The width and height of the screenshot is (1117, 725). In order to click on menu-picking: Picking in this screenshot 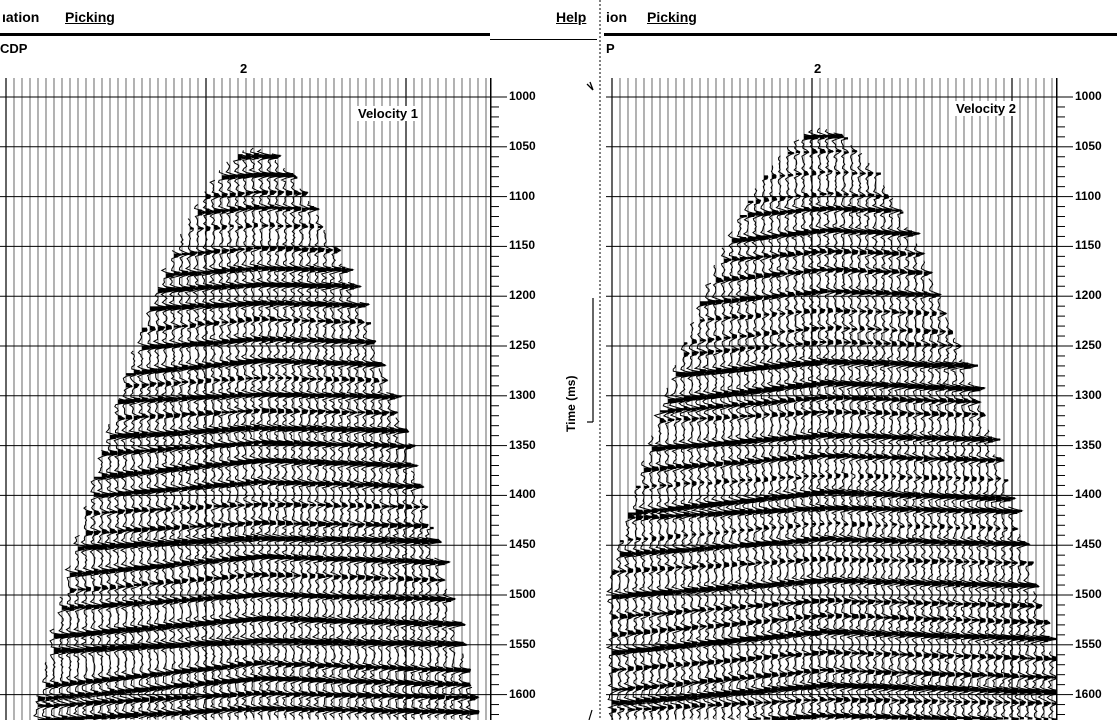, I will do `click(90, 17)`.